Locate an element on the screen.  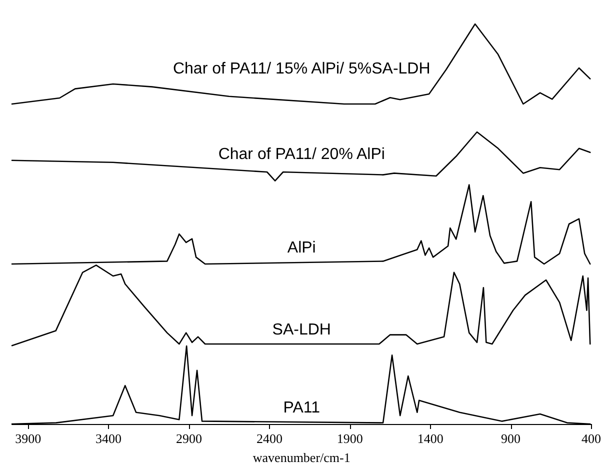
x-tick-label: 1900 is located at coordinates (349, 438).